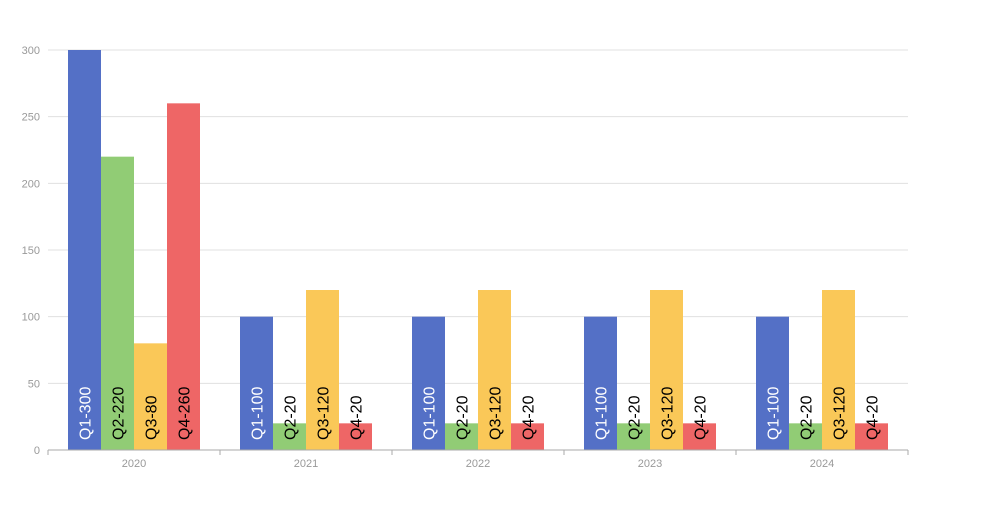  I want to click on bar-label: Q4-260, so click(185, 413).